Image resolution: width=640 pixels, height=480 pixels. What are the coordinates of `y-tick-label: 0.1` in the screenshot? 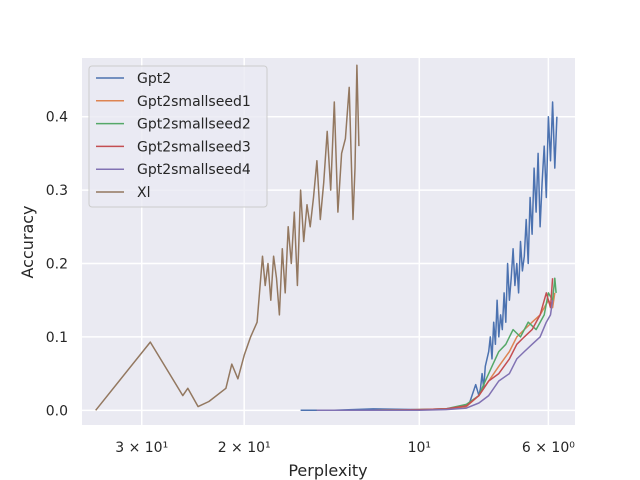 It's located at (57, 338).